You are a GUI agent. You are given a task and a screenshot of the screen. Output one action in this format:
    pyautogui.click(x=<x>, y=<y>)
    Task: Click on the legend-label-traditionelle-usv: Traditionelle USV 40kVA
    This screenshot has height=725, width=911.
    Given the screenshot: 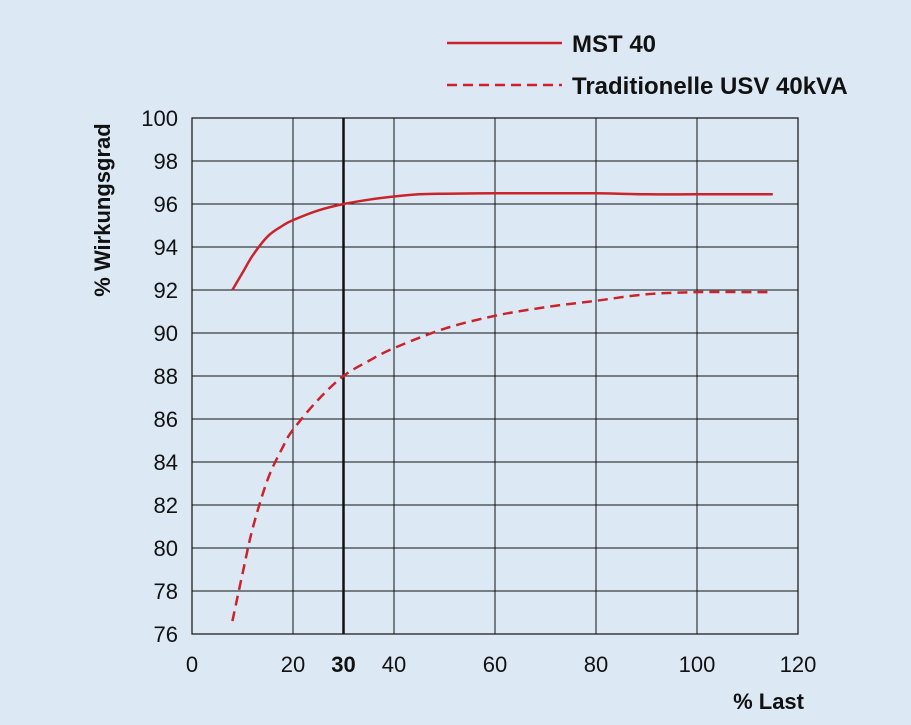 What is the action you would take?
    pyautogui.click(x=710, y=86)
    